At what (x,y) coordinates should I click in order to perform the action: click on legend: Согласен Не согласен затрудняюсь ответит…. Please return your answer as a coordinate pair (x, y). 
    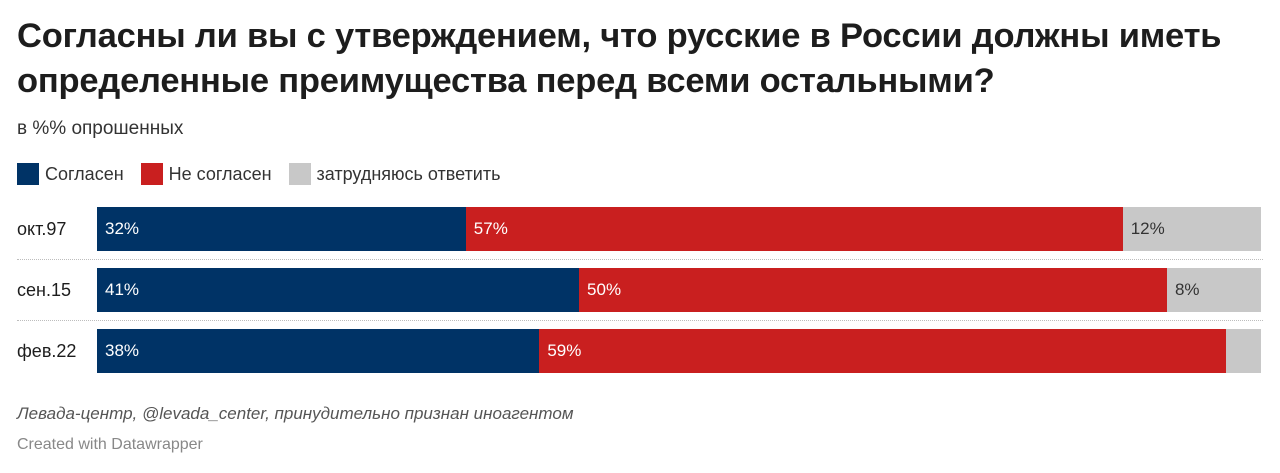
    Looking at the image, I should click on (267, 174).